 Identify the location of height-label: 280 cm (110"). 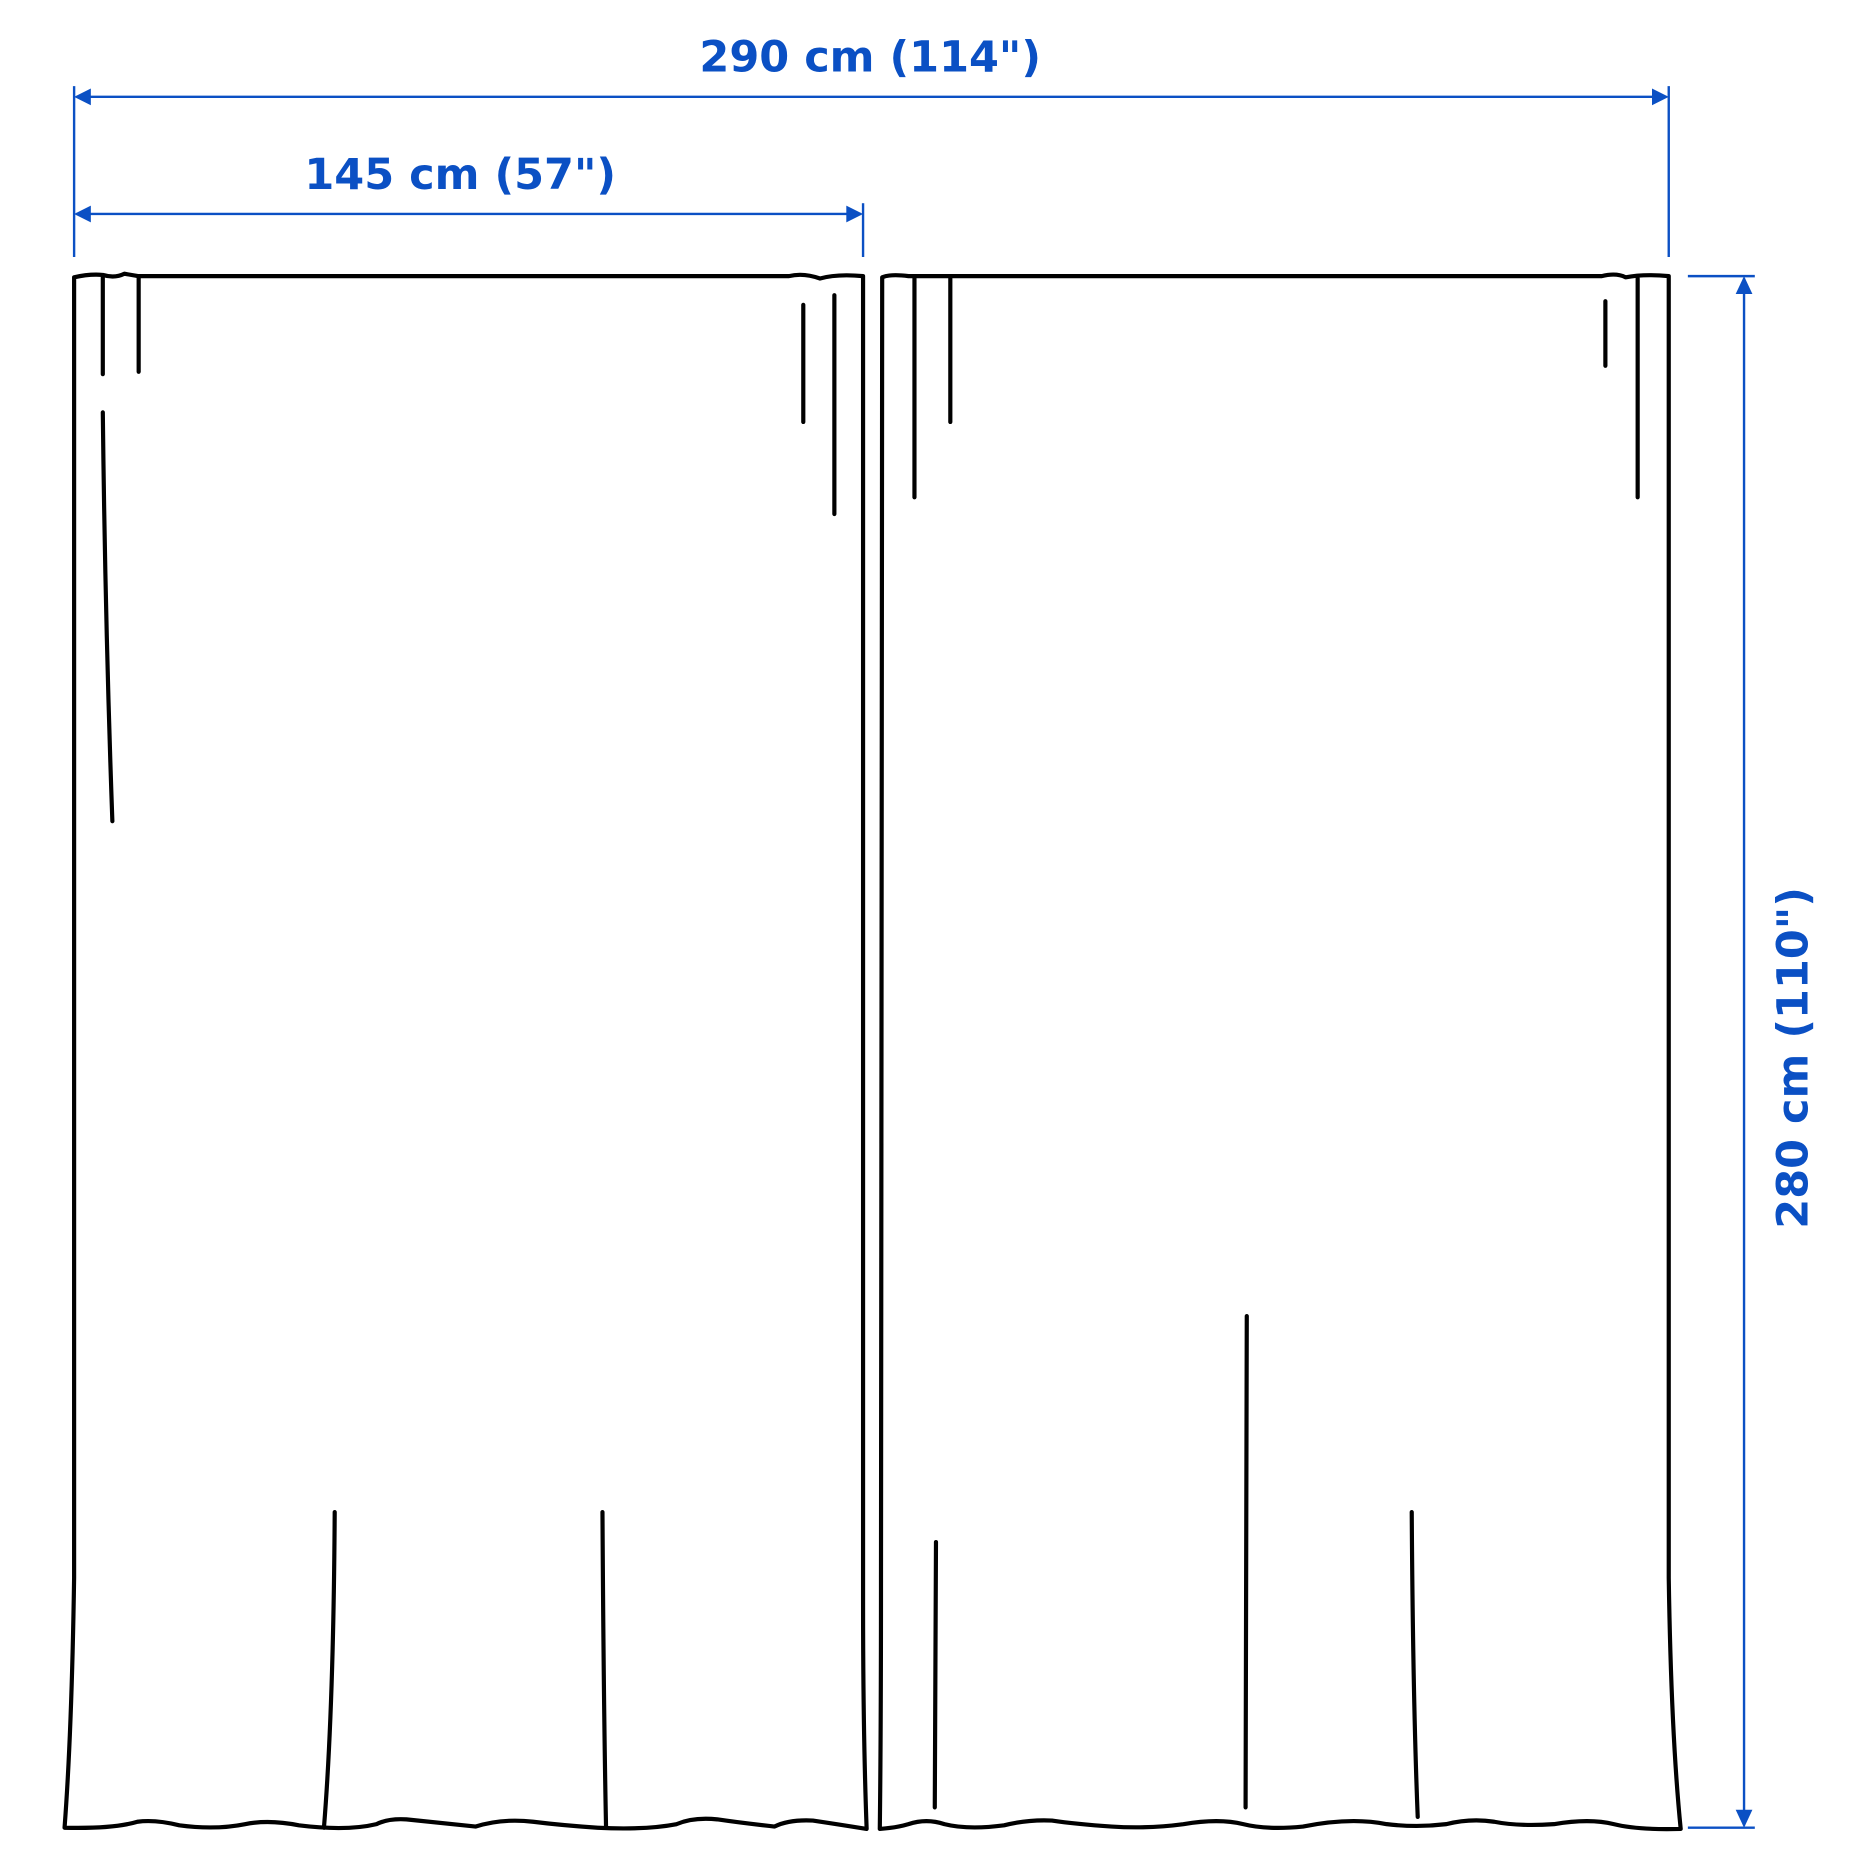
(1793, 1058).